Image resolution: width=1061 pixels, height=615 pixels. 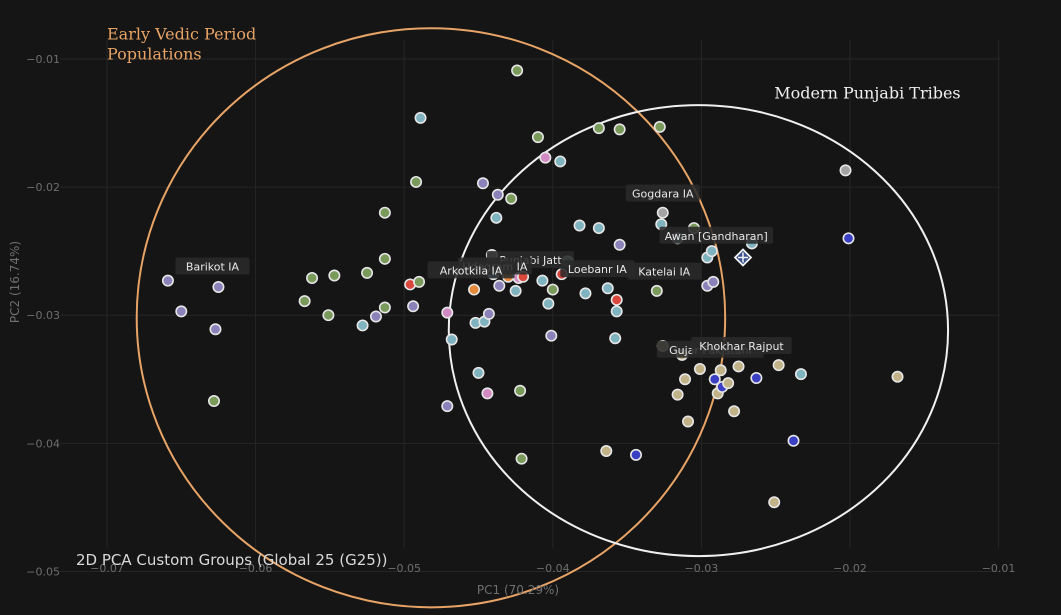 I want to click on point-label: Loebanr IA, so click(x=597, y=269).